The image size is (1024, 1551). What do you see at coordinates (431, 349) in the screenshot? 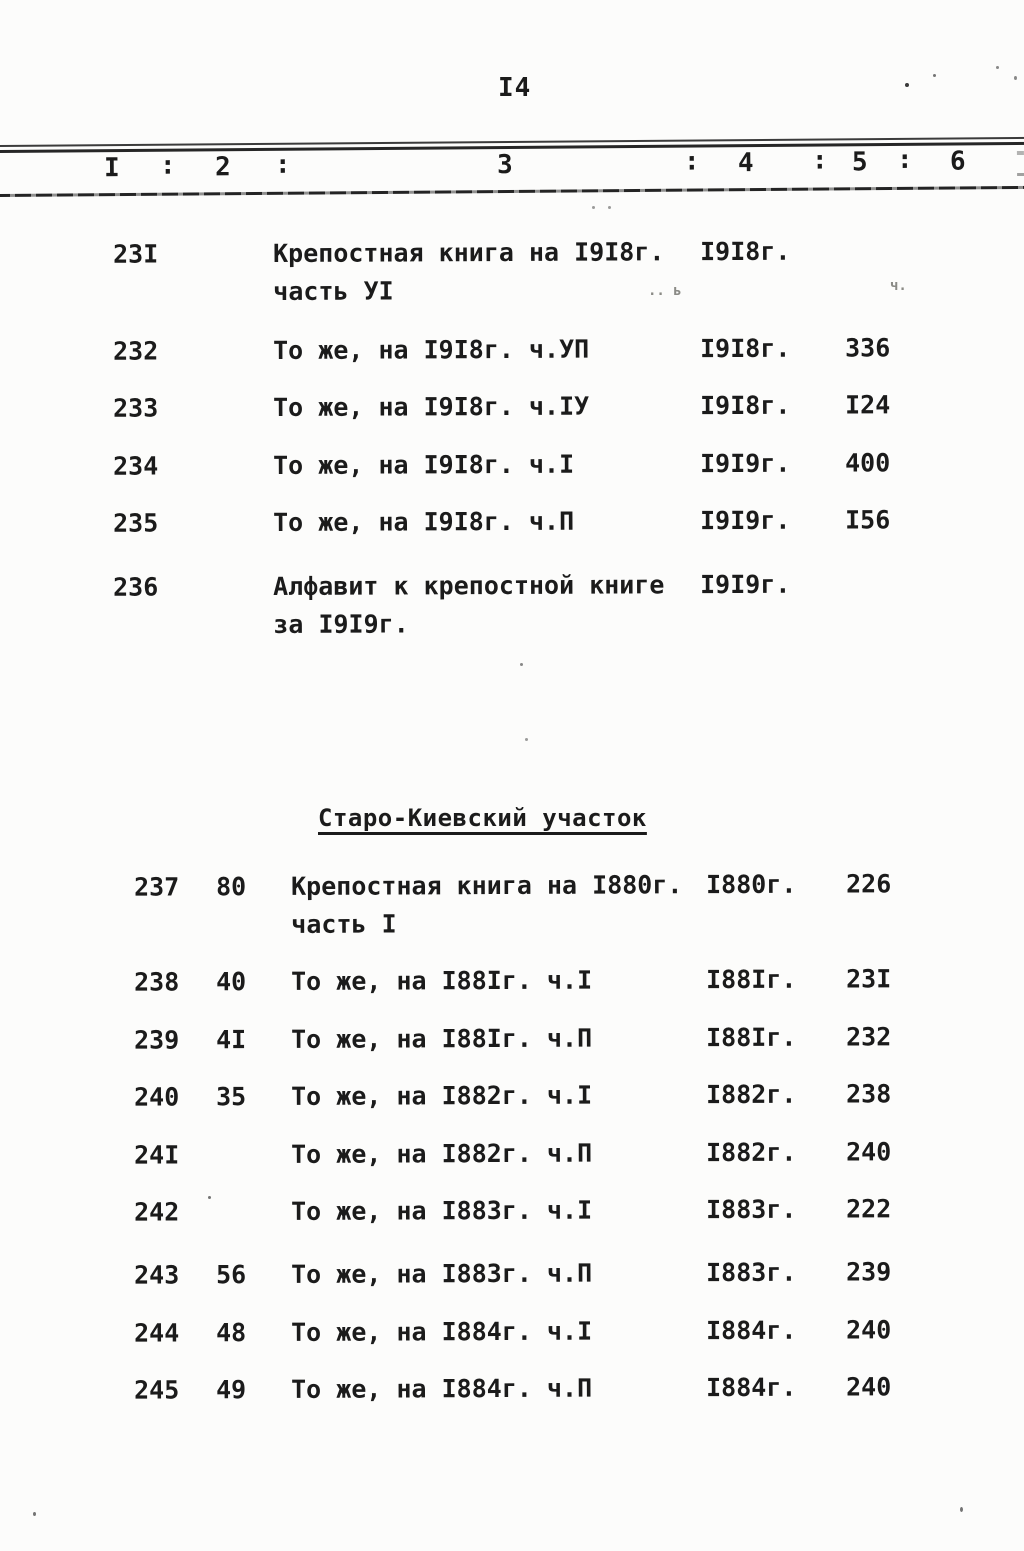
I see `cell-title: То же, на I9I8г. ч.УП` at bounding box center [431, 349].